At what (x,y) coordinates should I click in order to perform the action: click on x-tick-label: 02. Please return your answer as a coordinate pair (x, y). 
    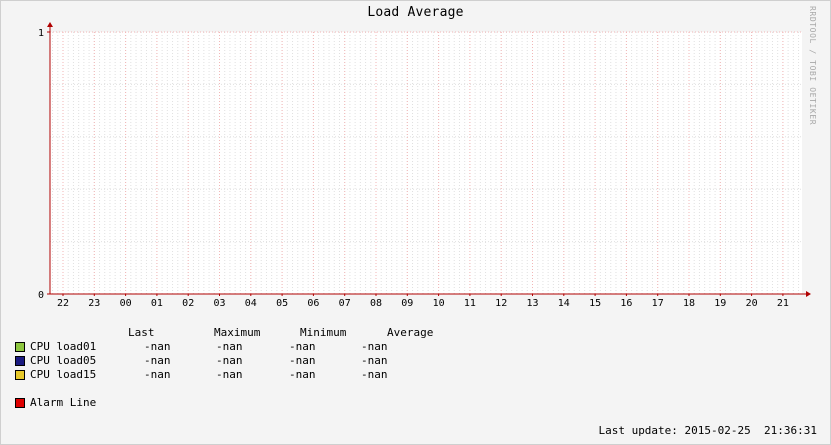
    Looking at the image, I should click on (188, 303).